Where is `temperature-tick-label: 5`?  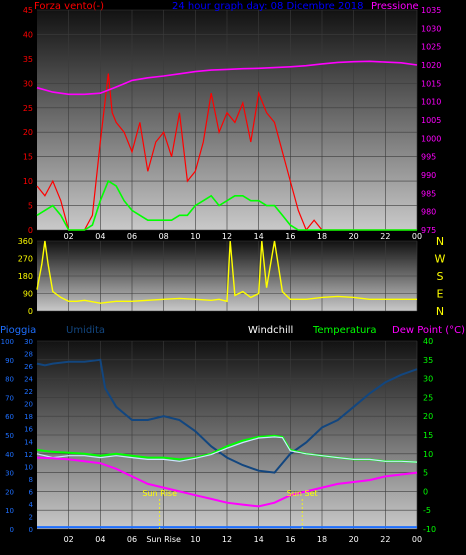
temperature-tick-label: 5 is located at coordinates (425, 473).